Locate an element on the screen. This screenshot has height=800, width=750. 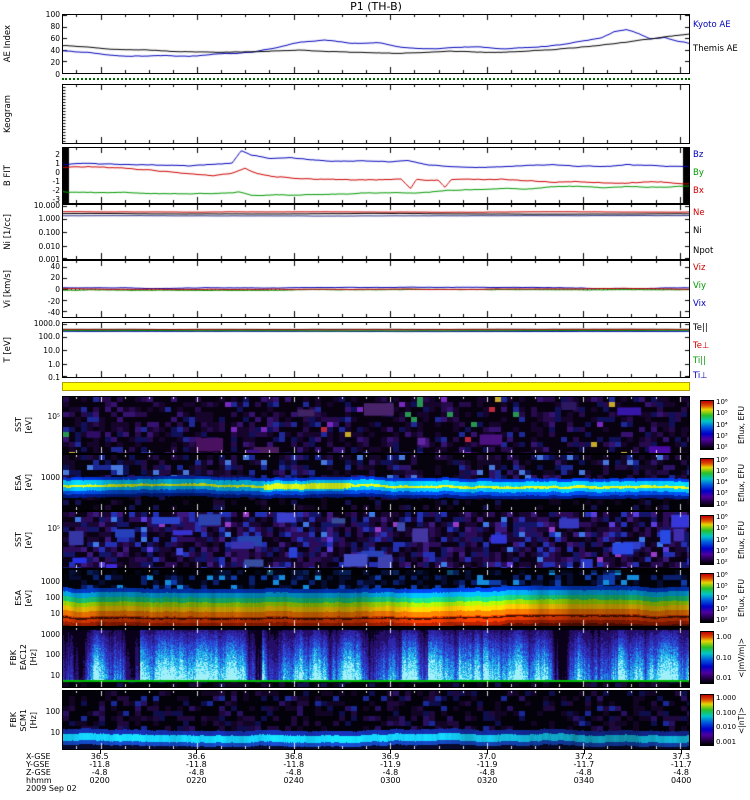
legend-bx: Bx is located at coordinates (698, 191).